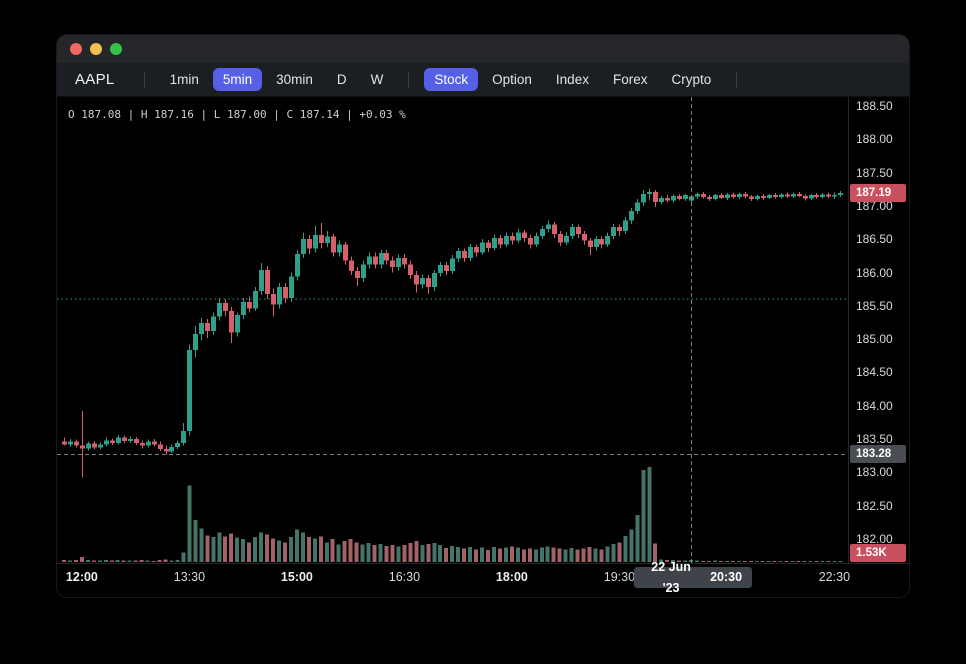 Image resolution: width=966 pixels, height=664 pixels. I want to click on timeframe-group: 1min 5min 30min D W, so click(277, 79).